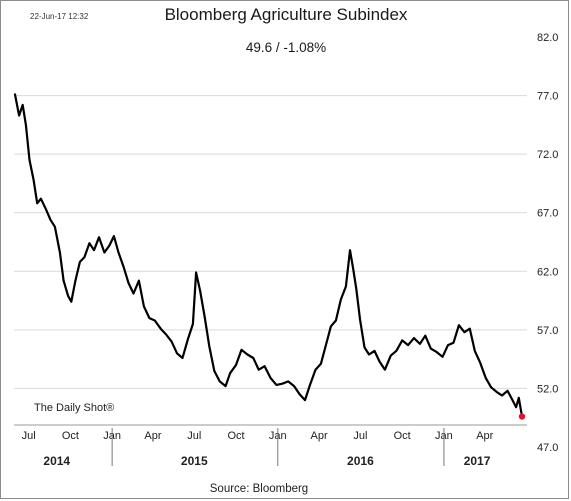 This screenshot has height=501, width=571. I want to click on year-label: 2017, so click(477, 461).